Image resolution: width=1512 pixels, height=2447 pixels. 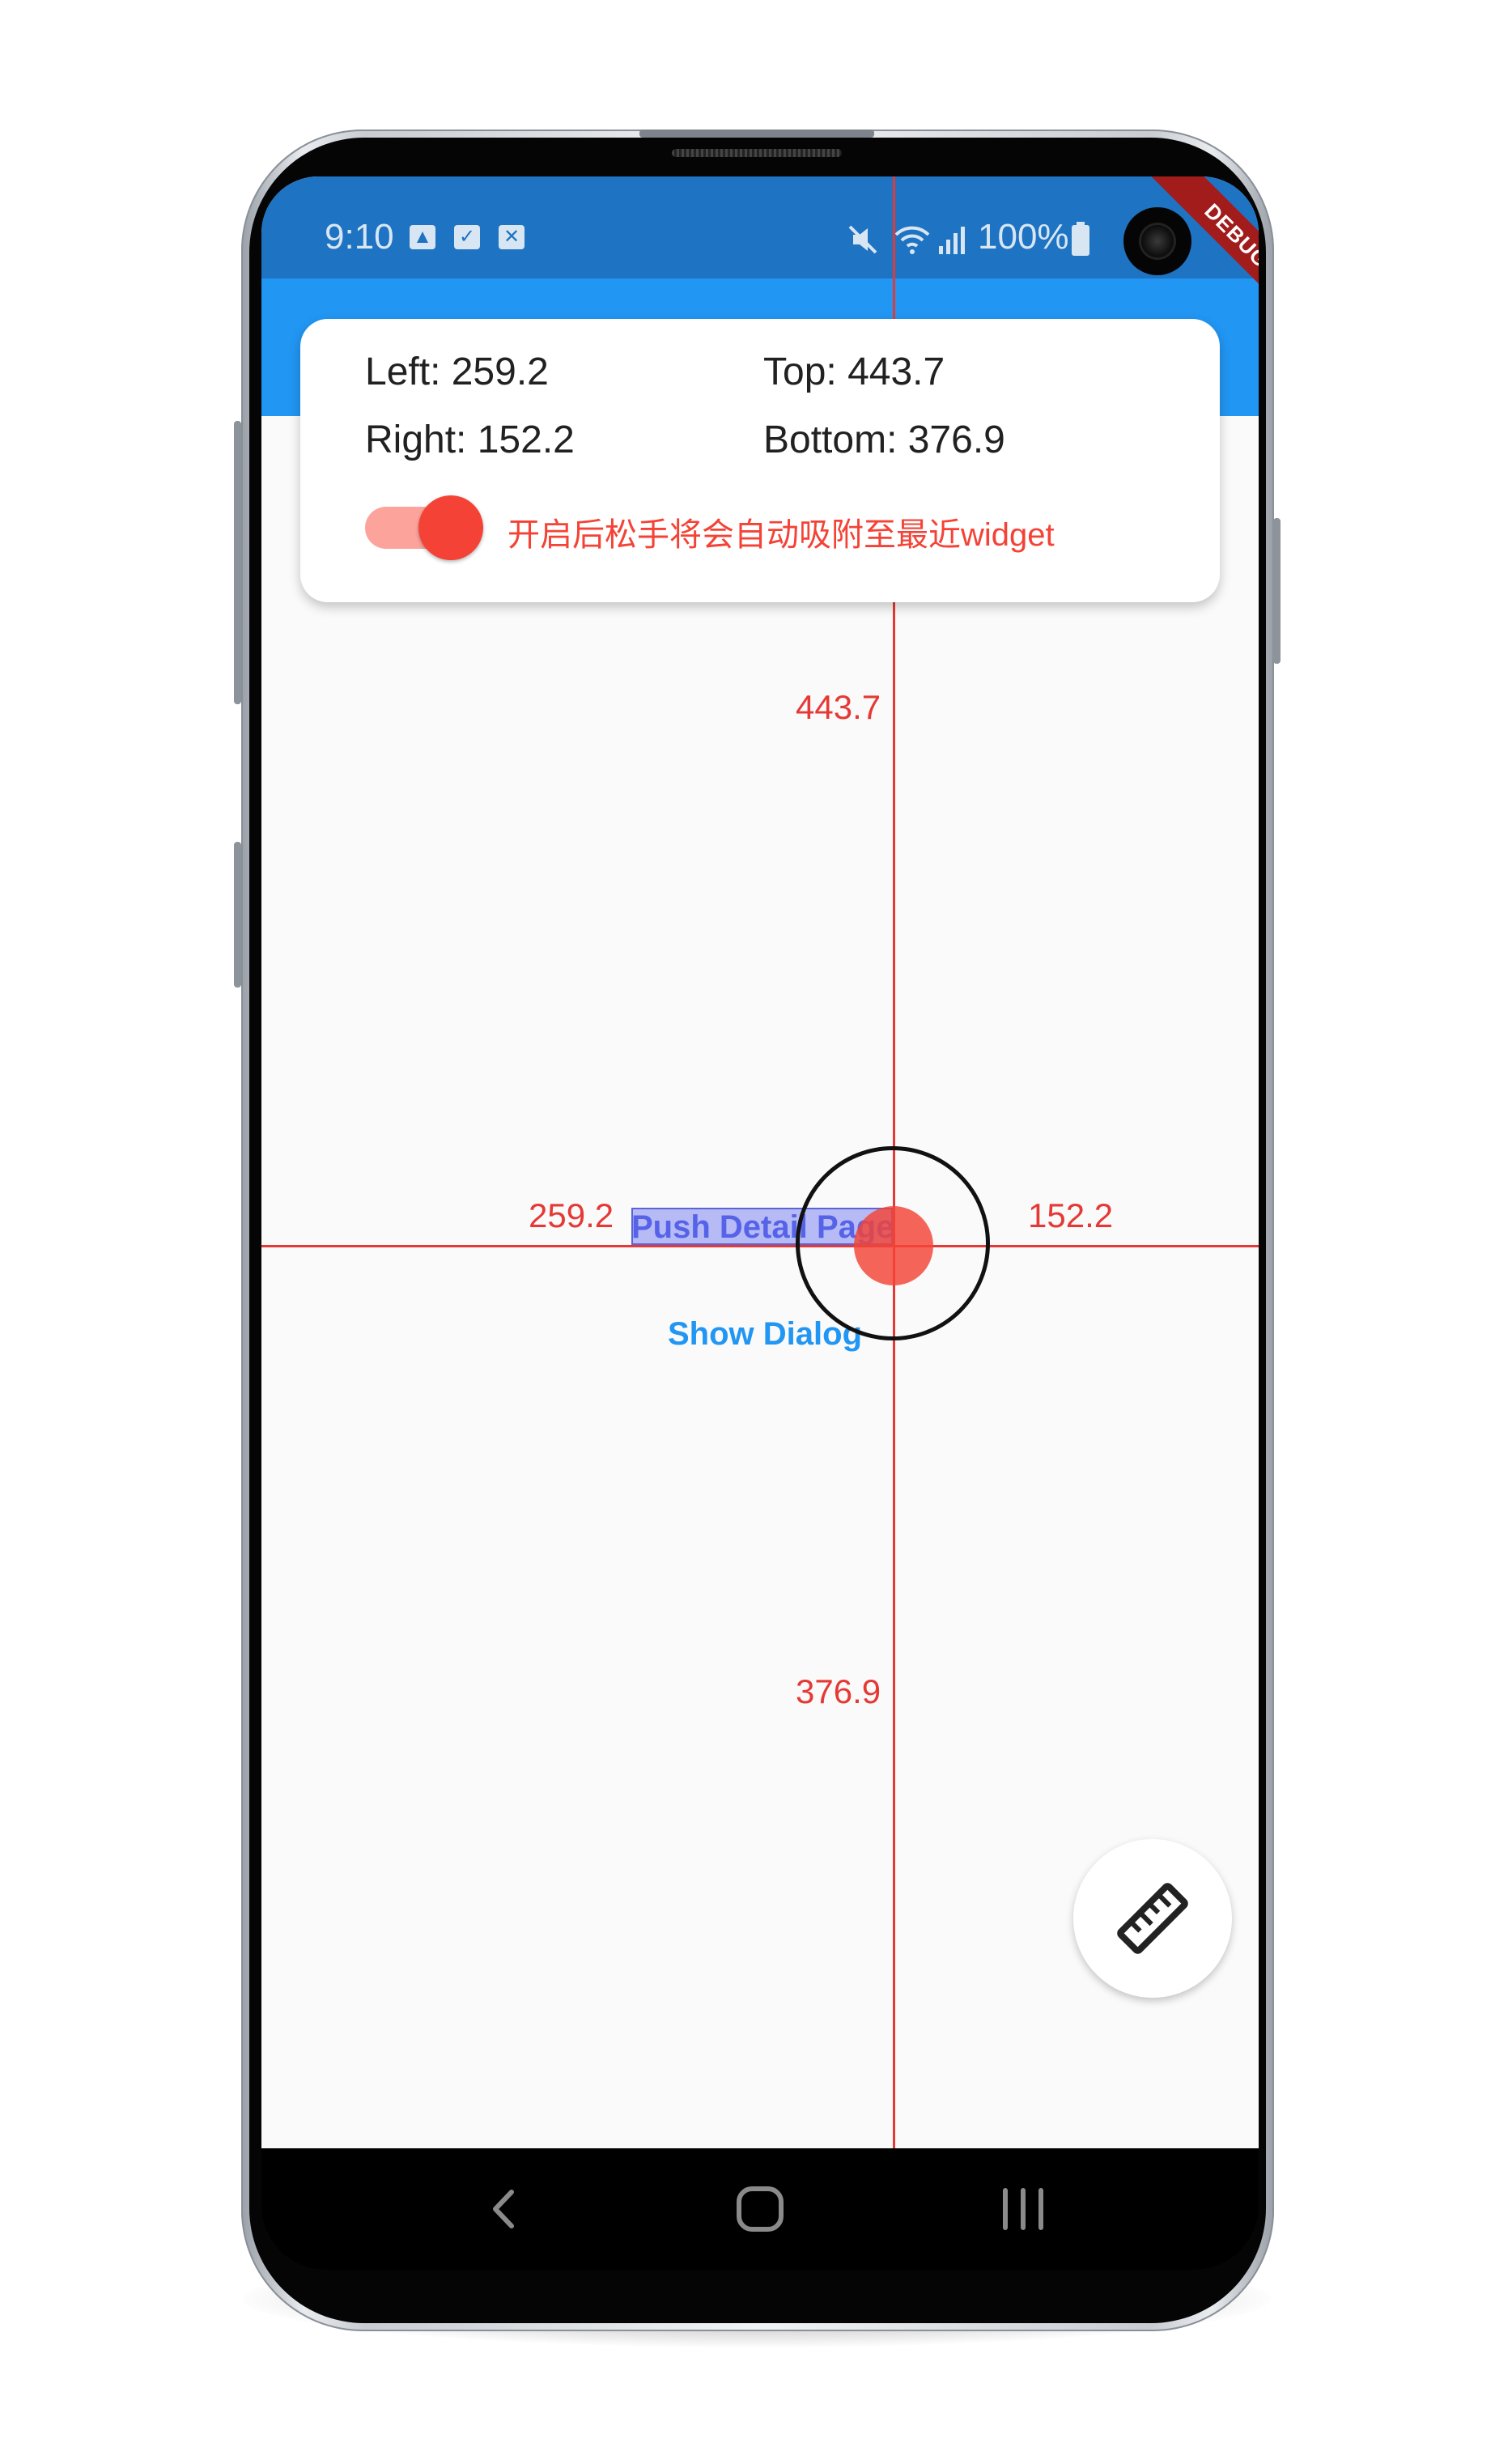 I want to click on back-icon, so click(x=503, y=2209).